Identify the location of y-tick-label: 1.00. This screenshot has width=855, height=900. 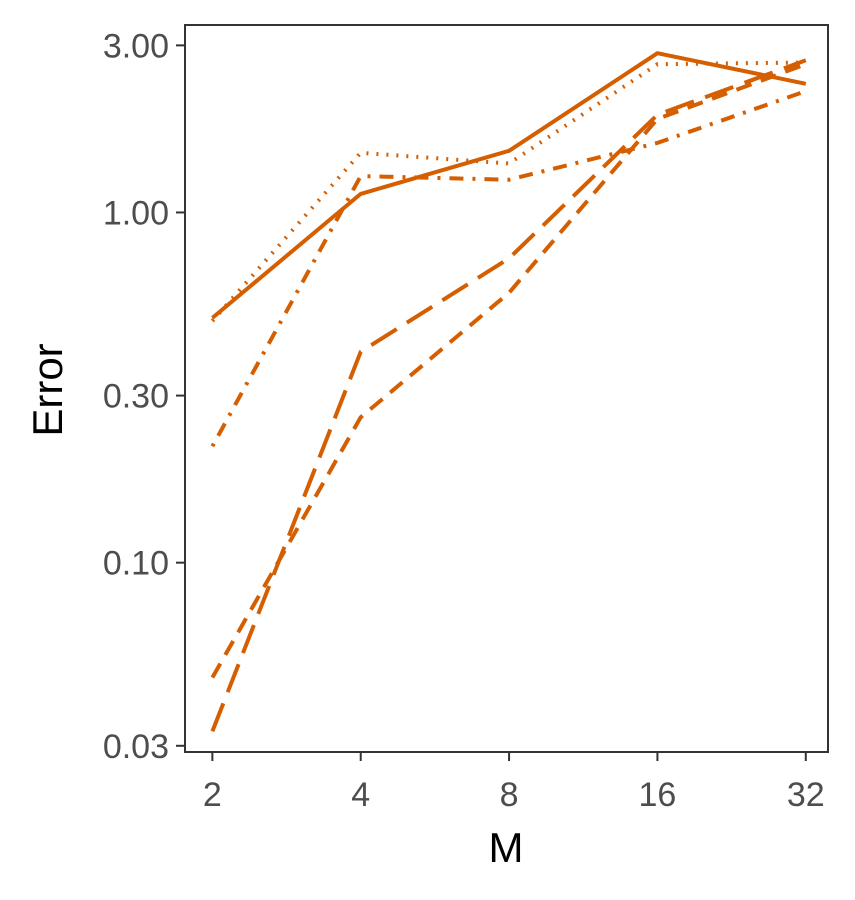
(136, 213).